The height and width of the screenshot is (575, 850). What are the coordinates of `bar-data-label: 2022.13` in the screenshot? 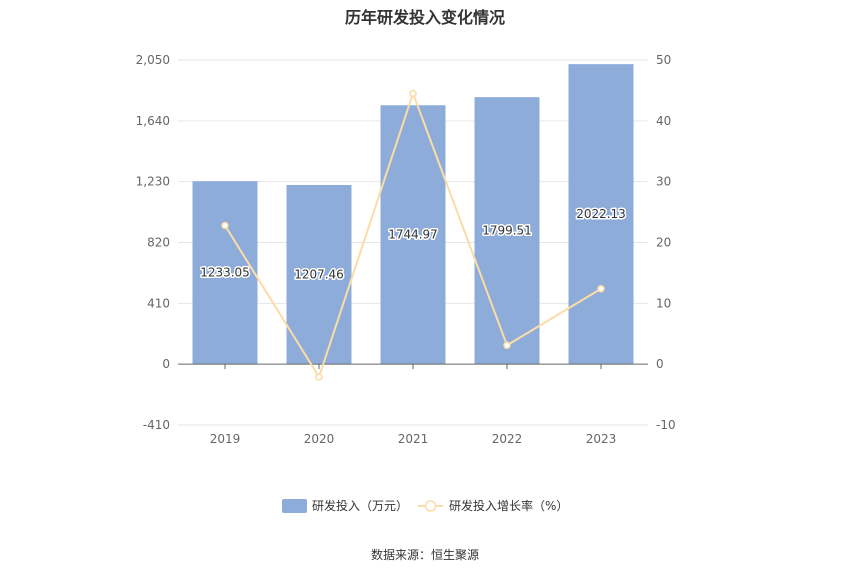 It's located at (601, 214).